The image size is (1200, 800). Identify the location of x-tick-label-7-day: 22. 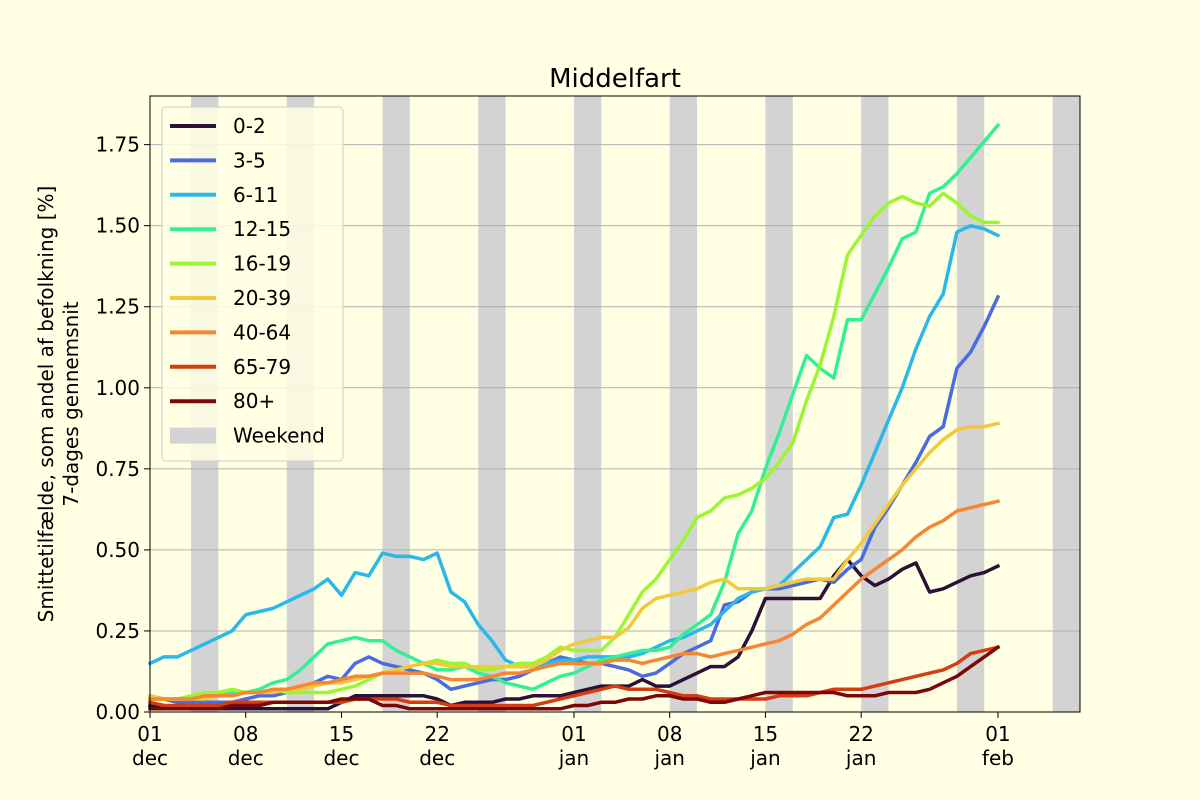
(860, 734).